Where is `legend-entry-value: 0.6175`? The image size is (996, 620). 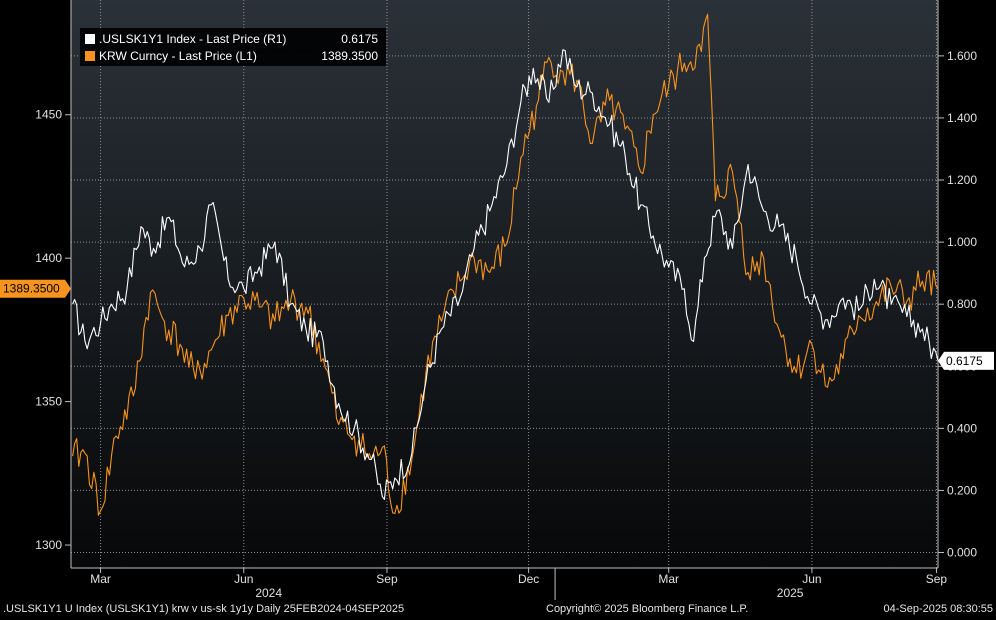 legend-entry-value: 0.6175 is located at coordinates (359, 39).